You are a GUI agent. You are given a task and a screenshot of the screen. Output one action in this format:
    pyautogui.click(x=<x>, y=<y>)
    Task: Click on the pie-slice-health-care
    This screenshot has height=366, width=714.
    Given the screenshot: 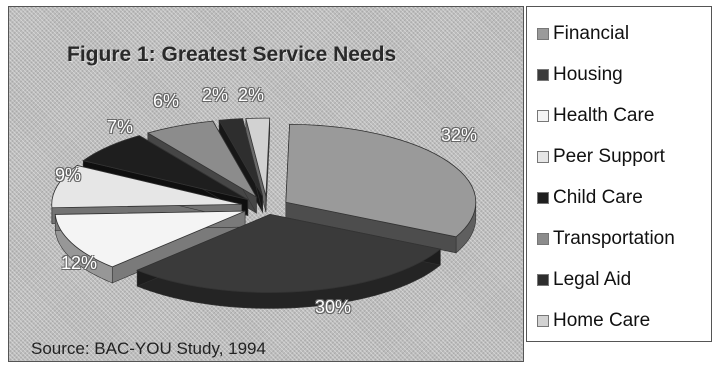 What is the action you would take?
    pyautogui.click(x=150, y=247)
    